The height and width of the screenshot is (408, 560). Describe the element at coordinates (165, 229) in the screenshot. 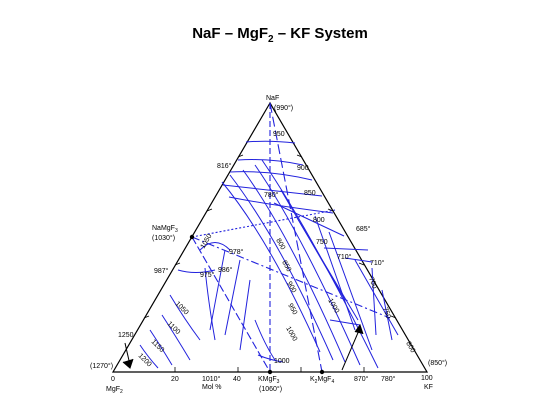

I see `left-namgf3: NaMgF3` at that location.